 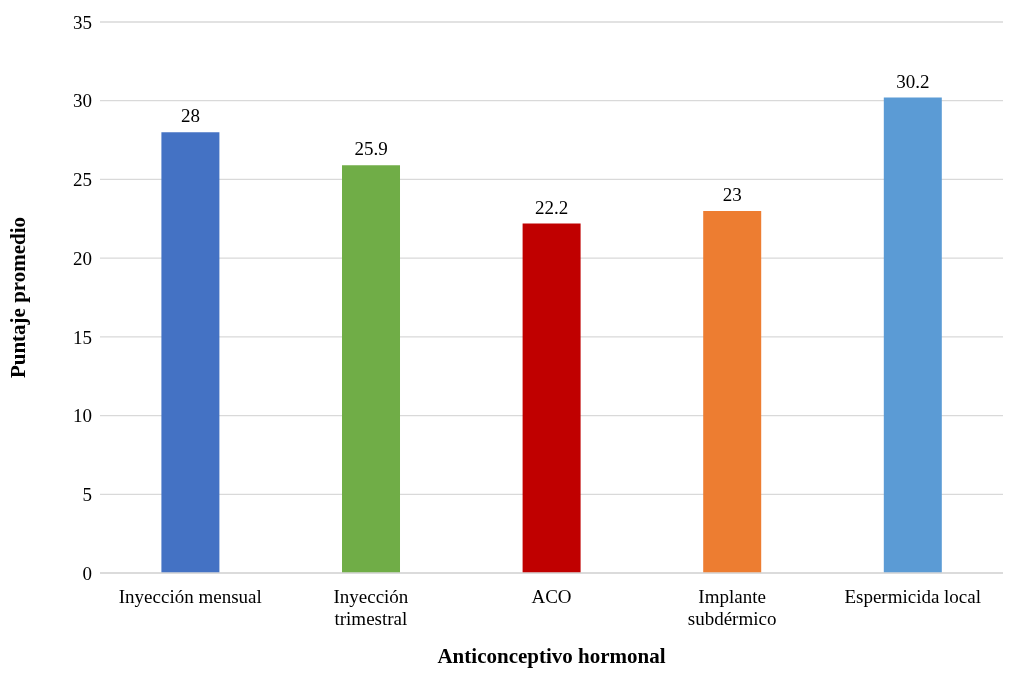 I want to click on data-label: 30.2, so click(x=913, y=81).